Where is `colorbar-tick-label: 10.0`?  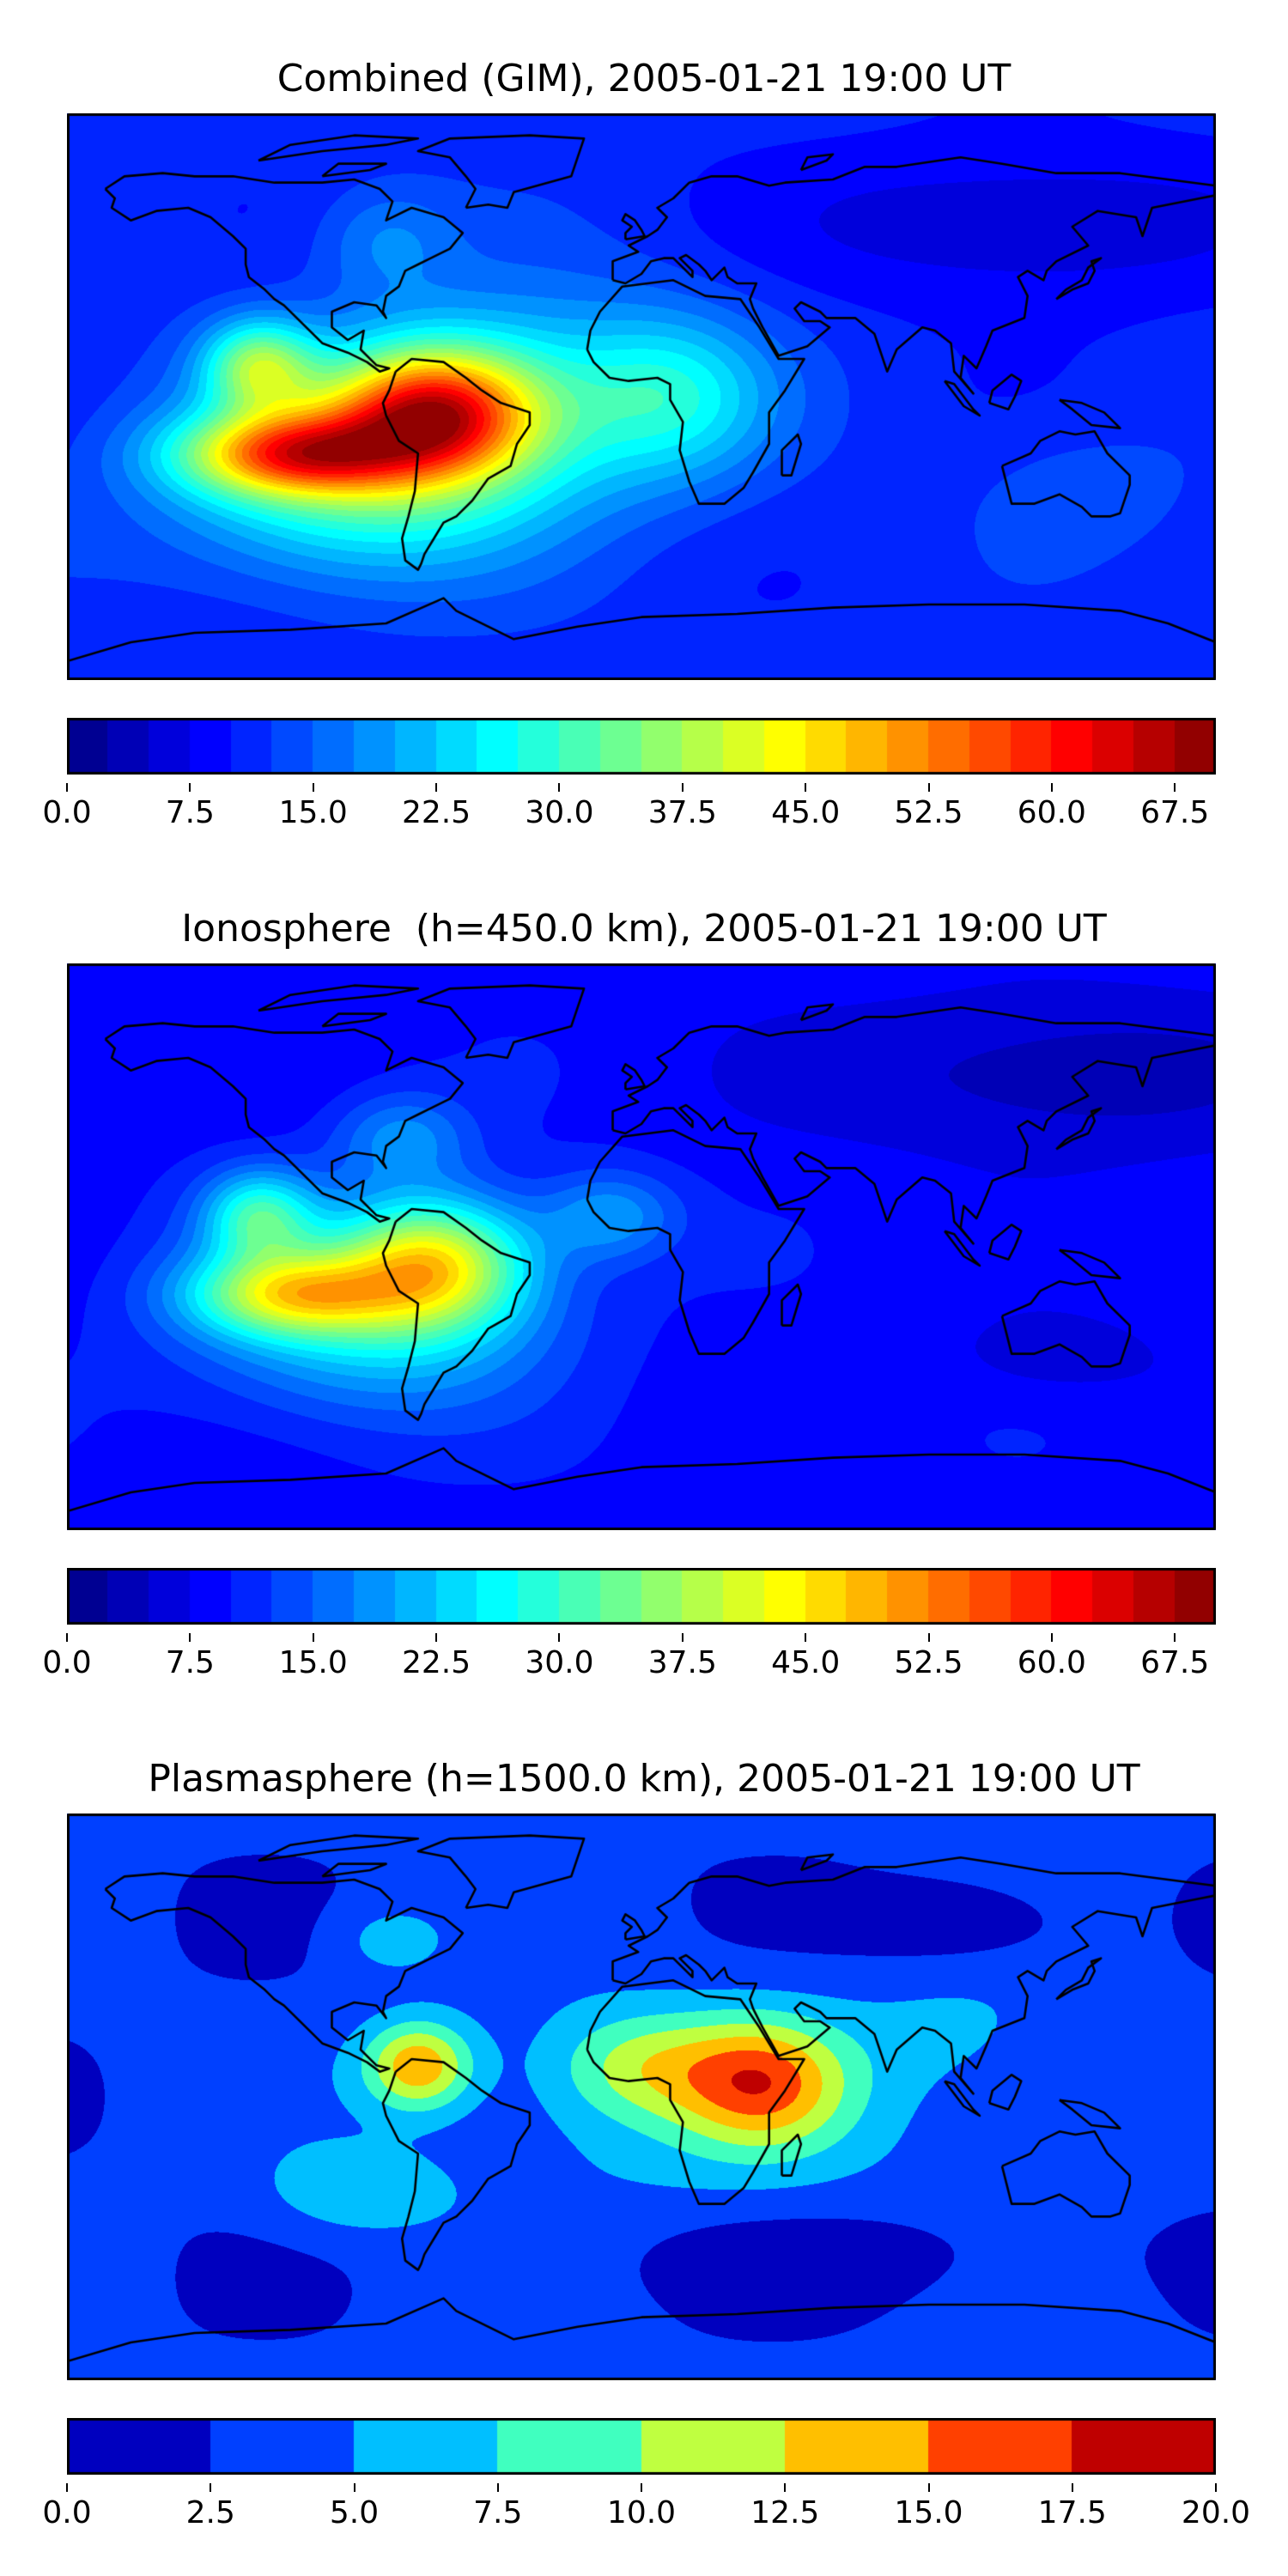
colorbar-tick-label: 10.0 is located at coordinates (641, 2513).